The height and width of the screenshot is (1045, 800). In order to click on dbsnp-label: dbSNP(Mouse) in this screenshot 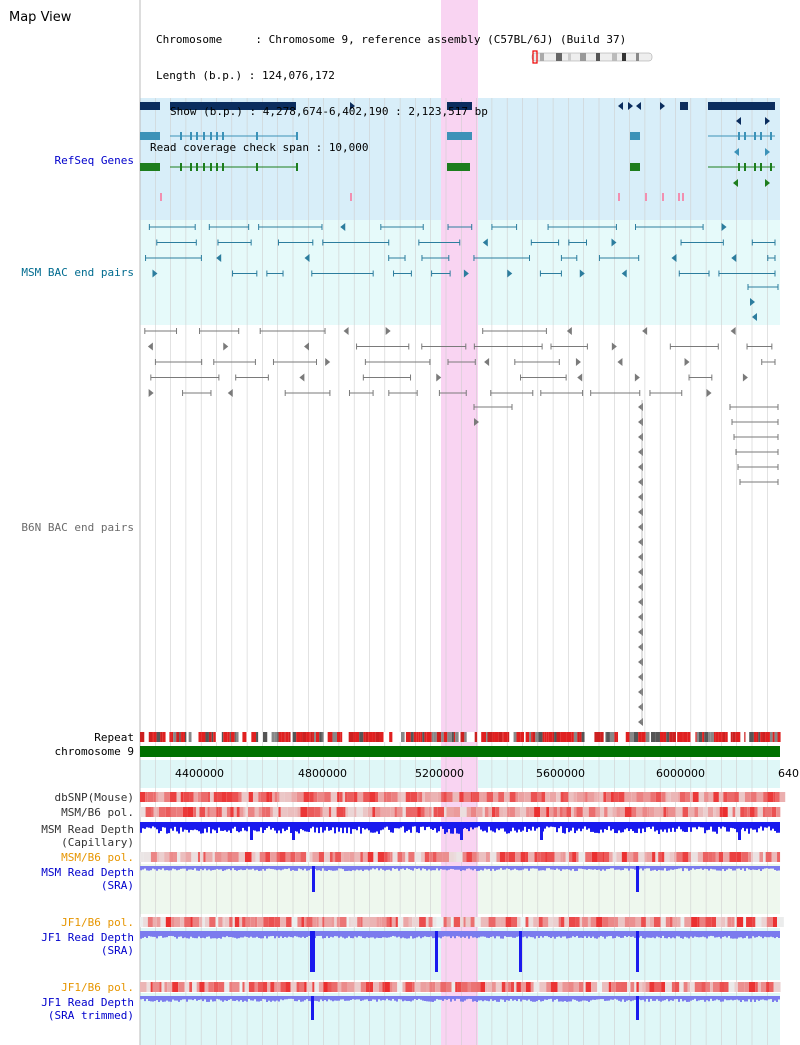, I will do `click(94, 797)`.